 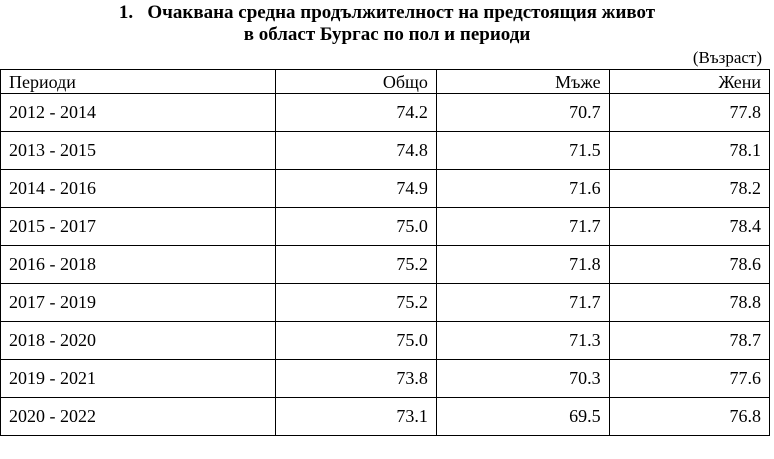 I want to click on cell-period: 2019 - 2021, so click(x=138, y=378).